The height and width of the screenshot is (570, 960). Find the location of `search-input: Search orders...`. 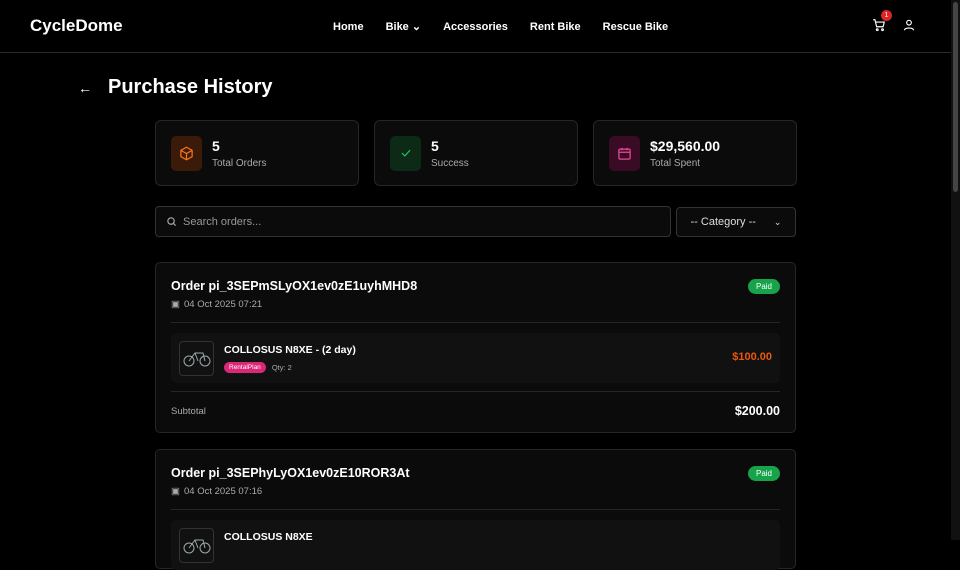

search-input: Search orders... is located at coordinates (413, 221).